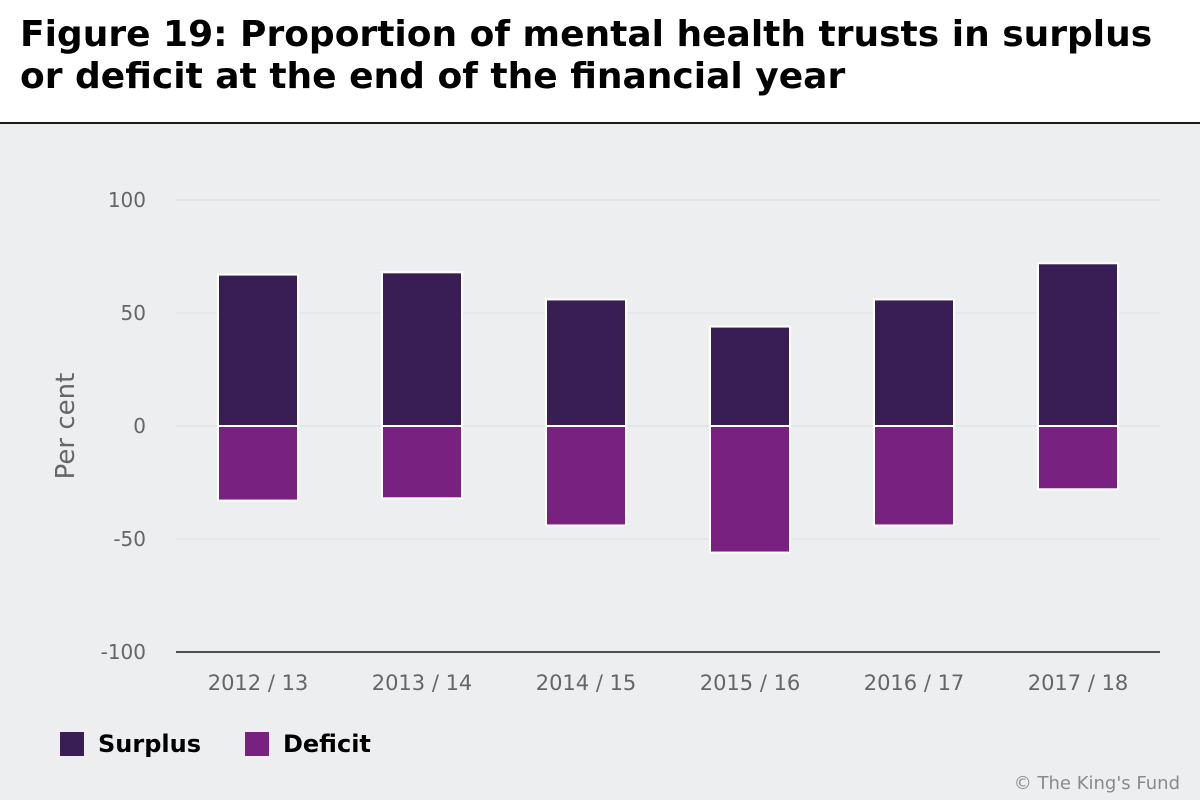  What do you see at coordinates (326, 744) in the screenshot?
I see `legend-label-deficit: Deficit` at bounding box center [326, 744].